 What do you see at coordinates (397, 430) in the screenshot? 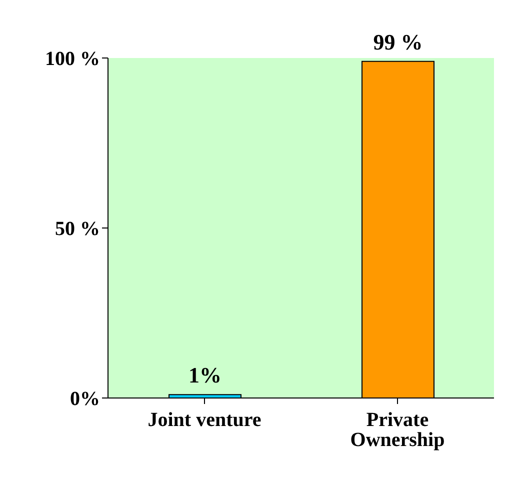
I see `x-tick-label: Private Ownership` at bounding box center [397, 430].